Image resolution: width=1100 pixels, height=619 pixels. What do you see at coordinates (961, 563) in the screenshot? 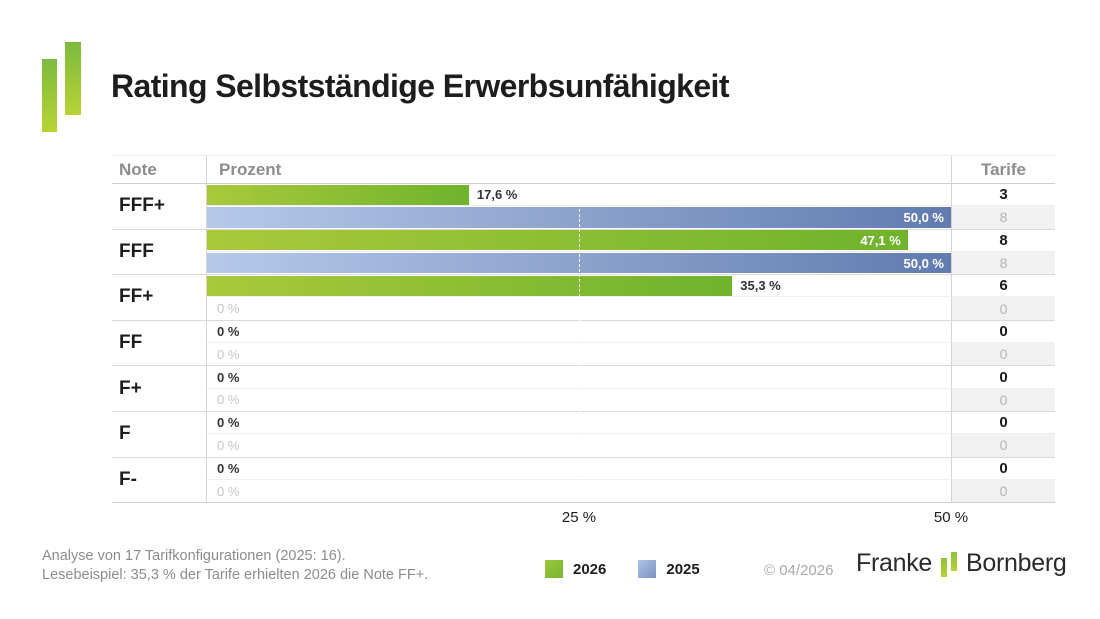
I see `franke-bornberg-logo: Franke Bornberg` at bounding box center [961, 563].